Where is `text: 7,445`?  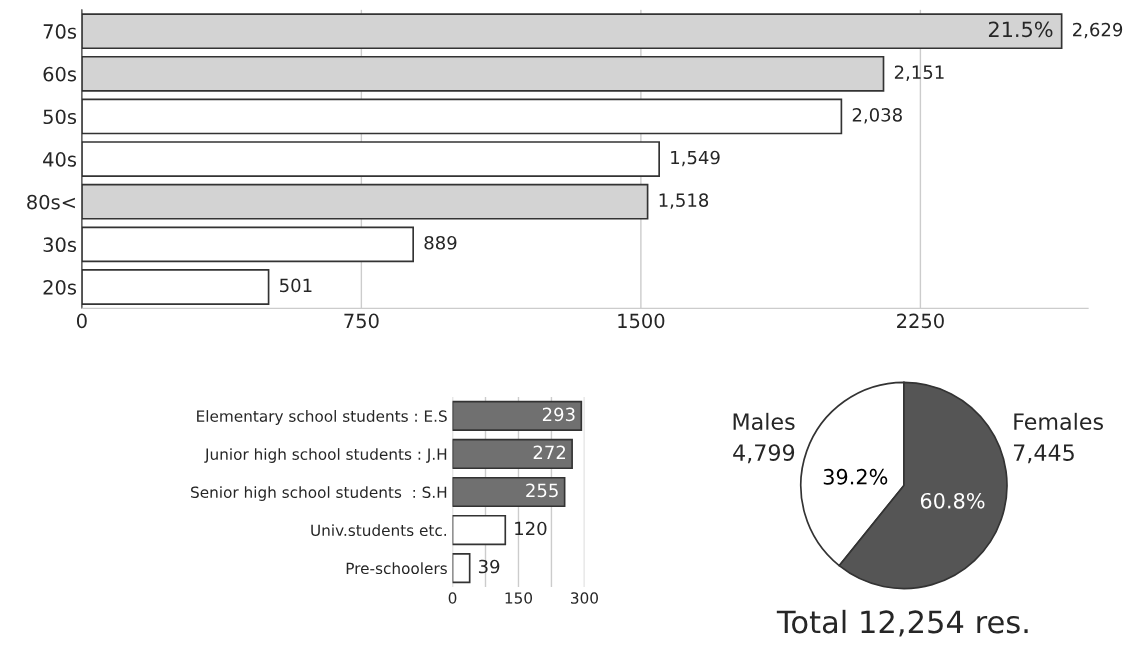
text: 7,445 is located at coordinates (1043, 454).